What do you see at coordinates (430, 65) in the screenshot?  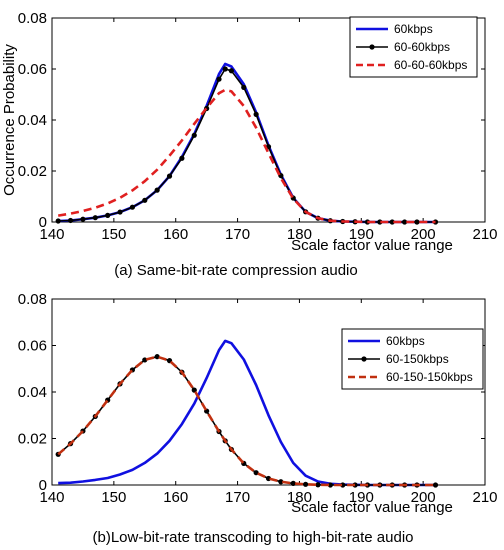 I see `legend-label: 60-60-60kbps` at bounding box center [430, 65].